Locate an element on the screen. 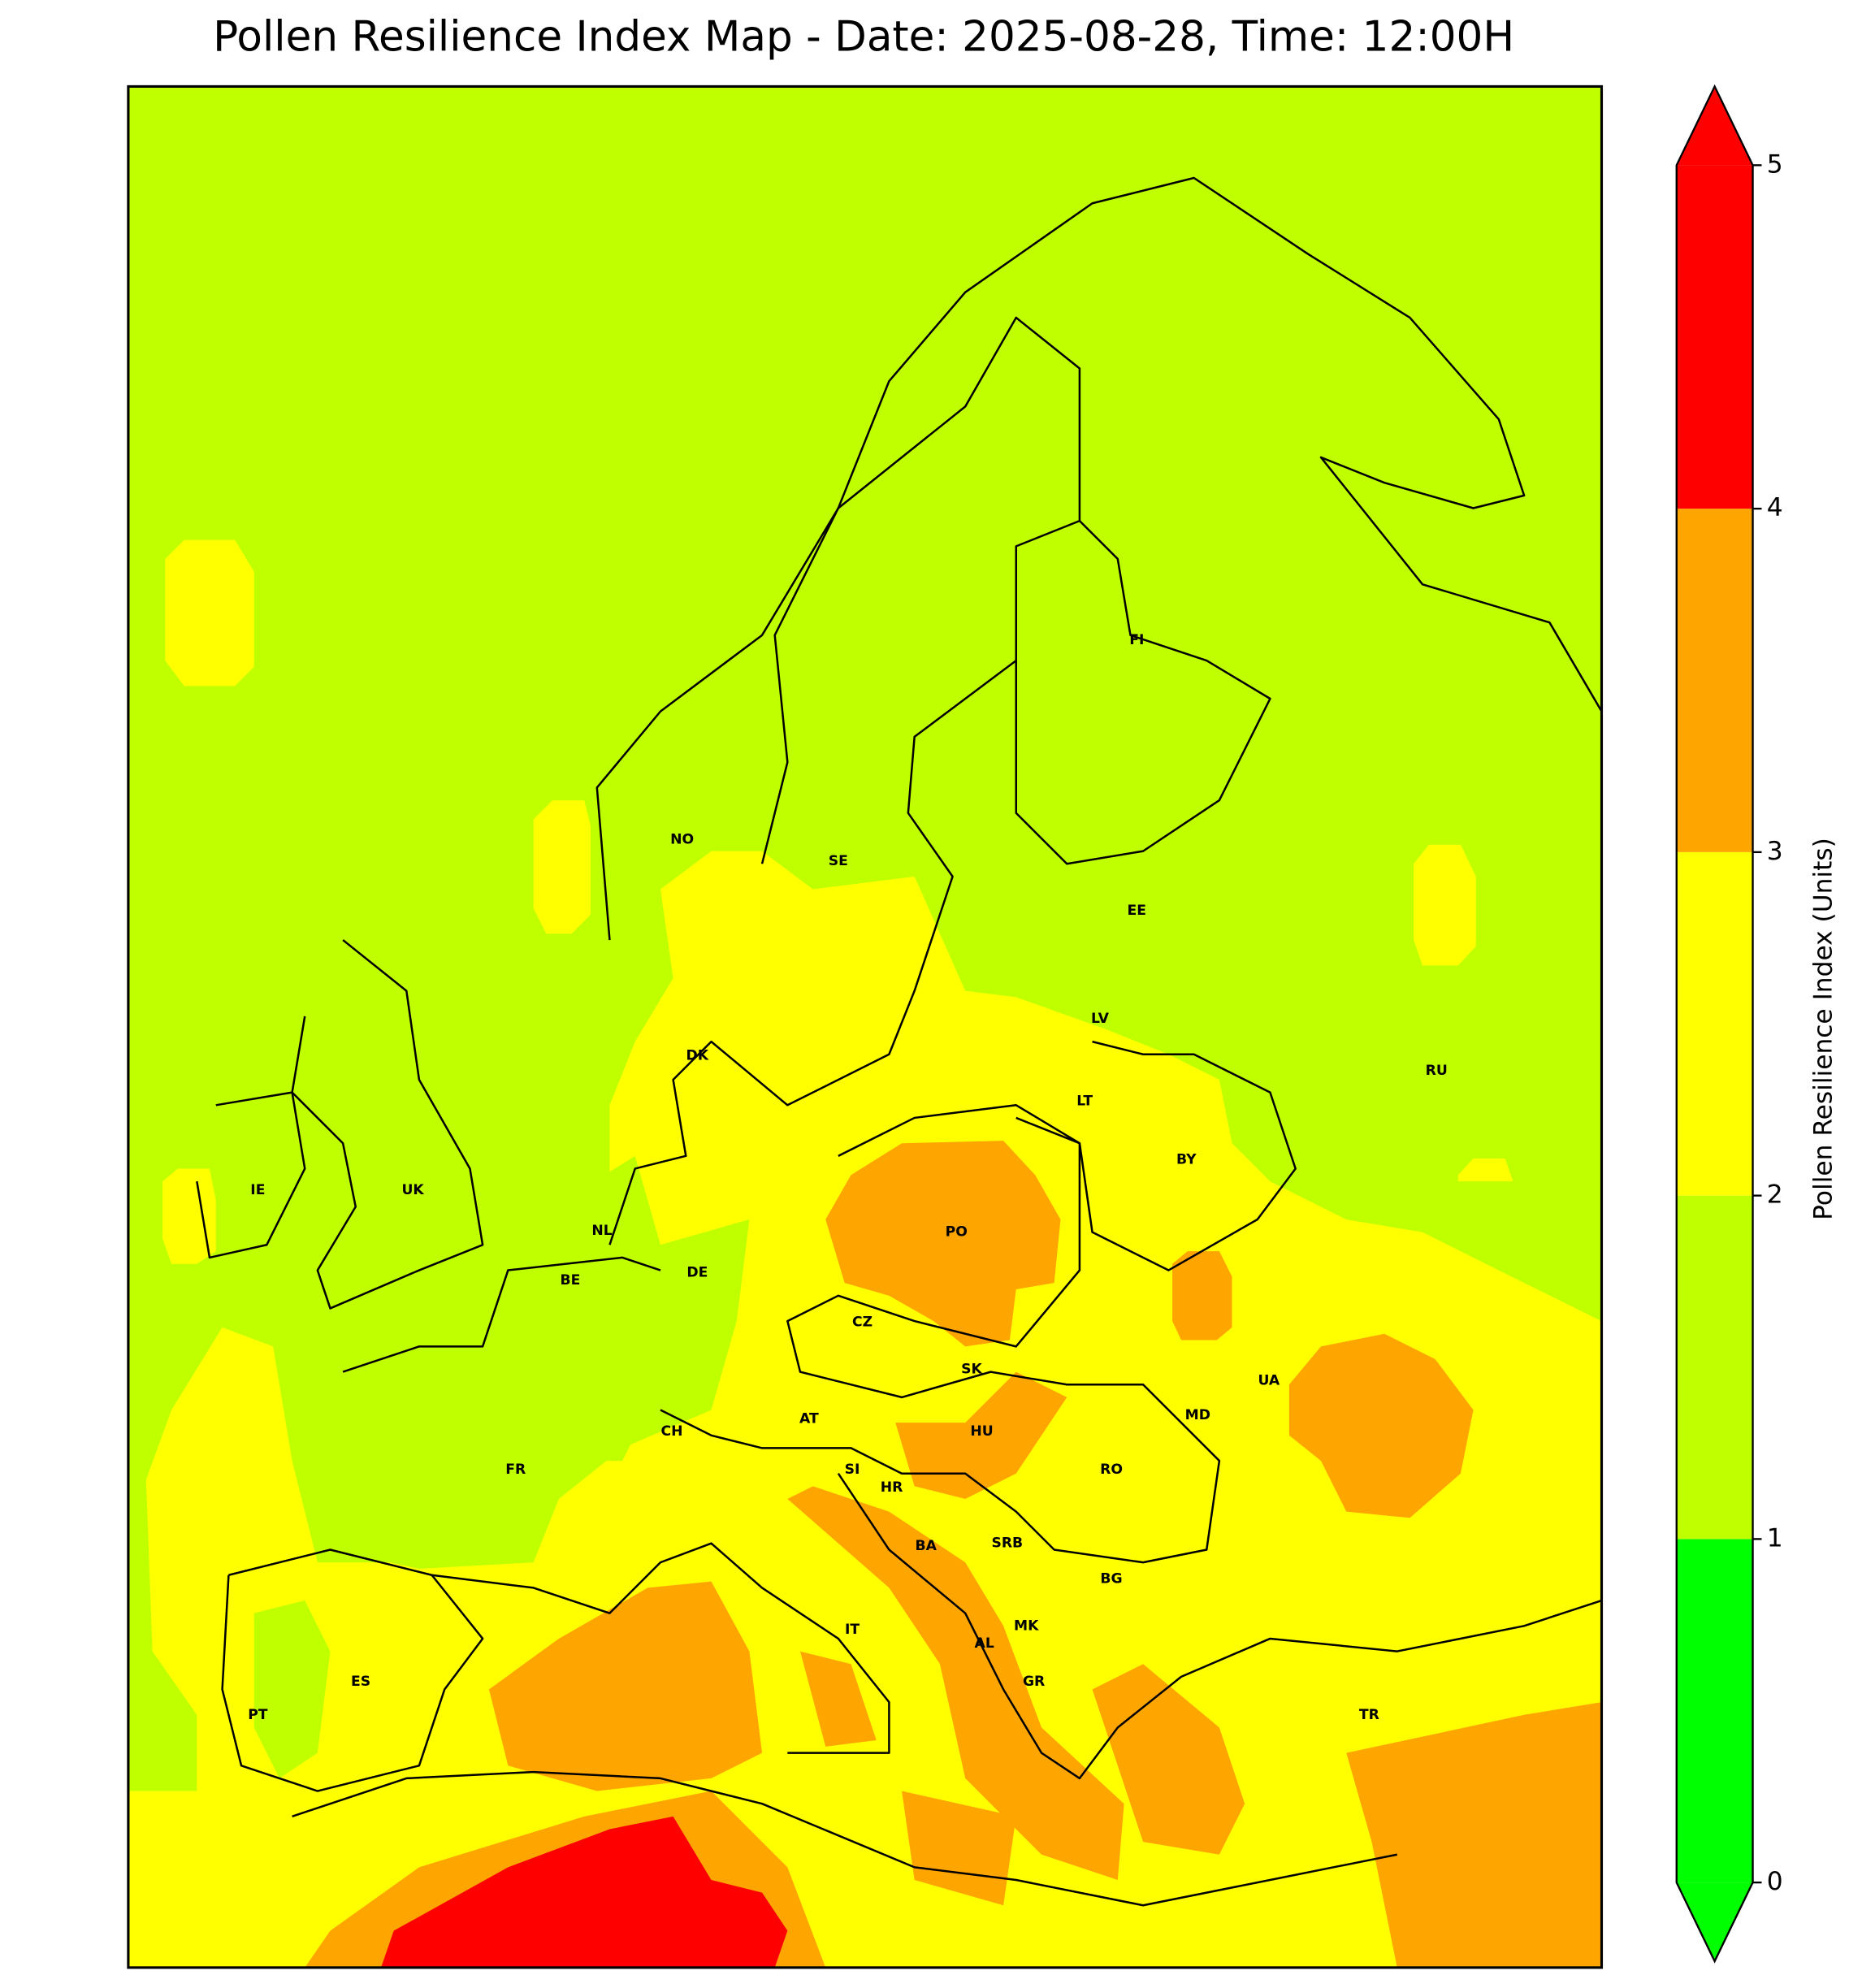 This screenshot has height=1988, width=1862. level-4-5-region is located at coordinates (584, 1892).